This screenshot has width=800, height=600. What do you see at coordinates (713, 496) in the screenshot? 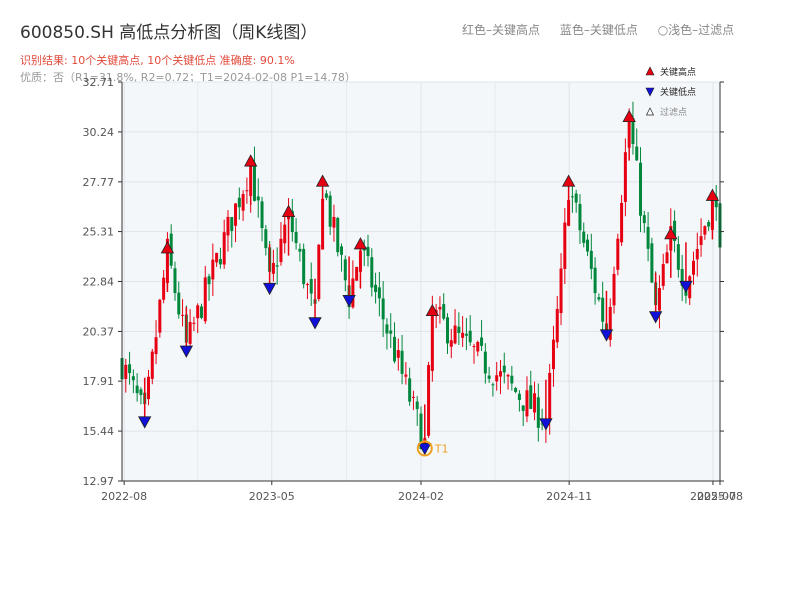
I see `x-tick-label: 2025-07` at bounding box center [713, 496].